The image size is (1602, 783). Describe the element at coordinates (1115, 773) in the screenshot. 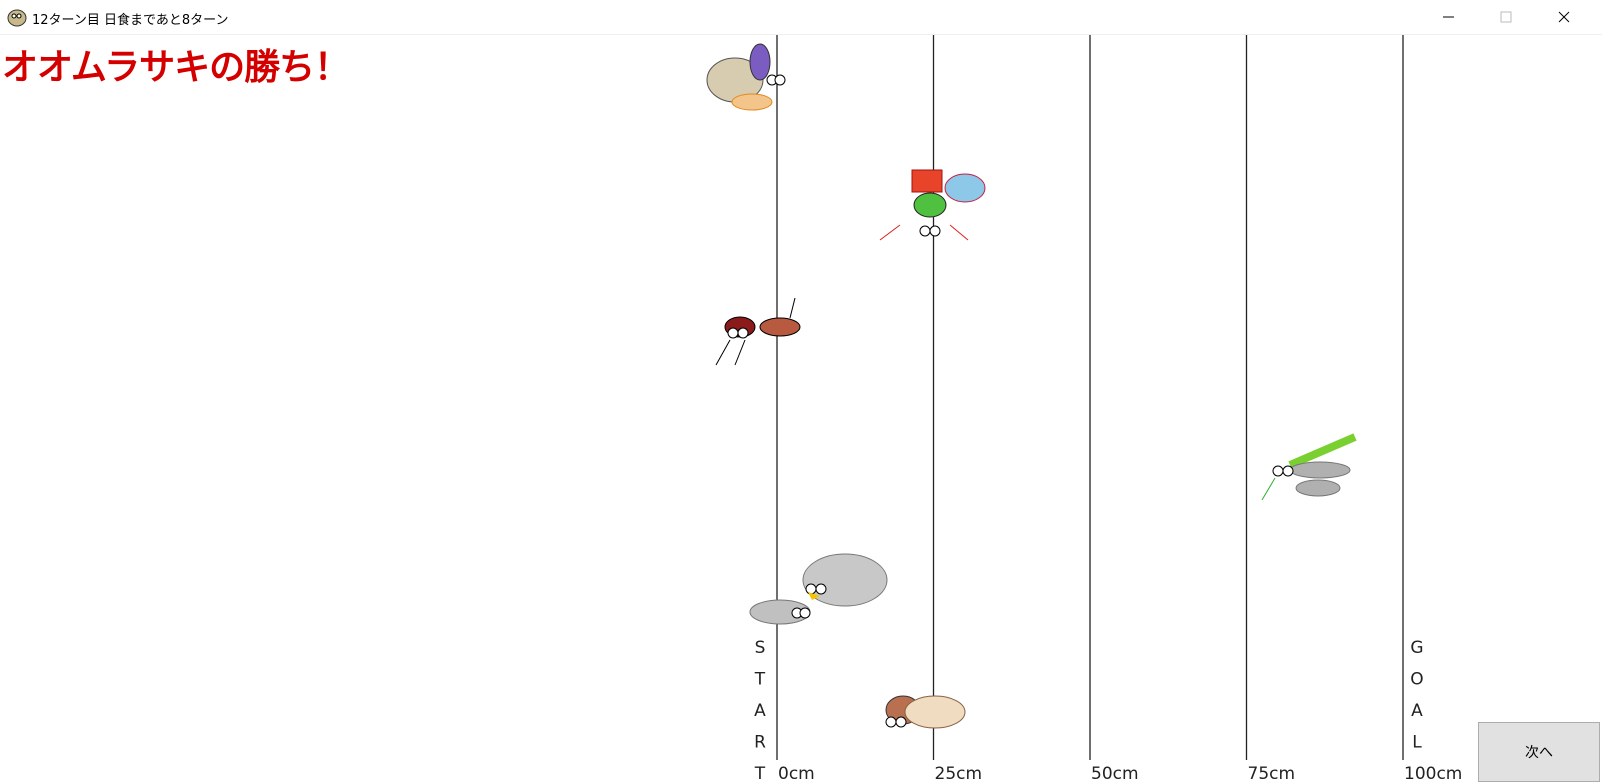

I see `distance-label: 50cm` at that location.